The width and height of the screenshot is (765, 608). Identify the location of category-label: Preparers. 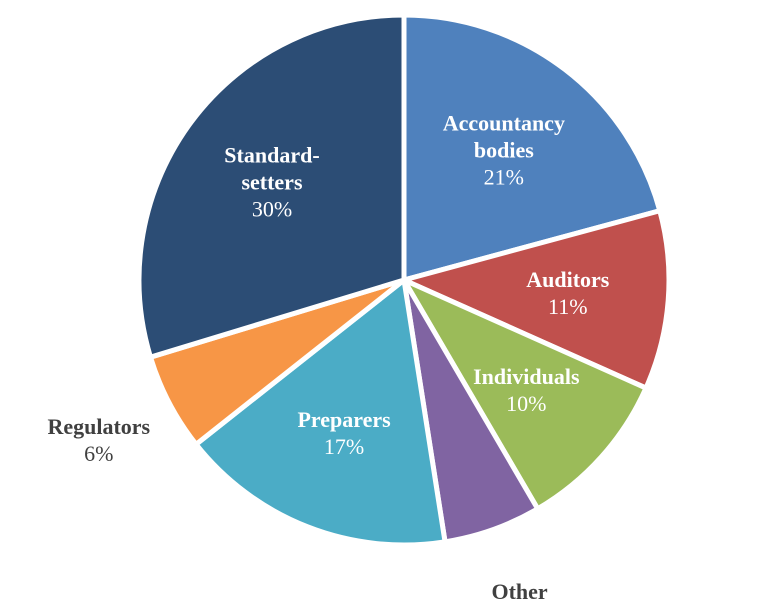
(344, 419).